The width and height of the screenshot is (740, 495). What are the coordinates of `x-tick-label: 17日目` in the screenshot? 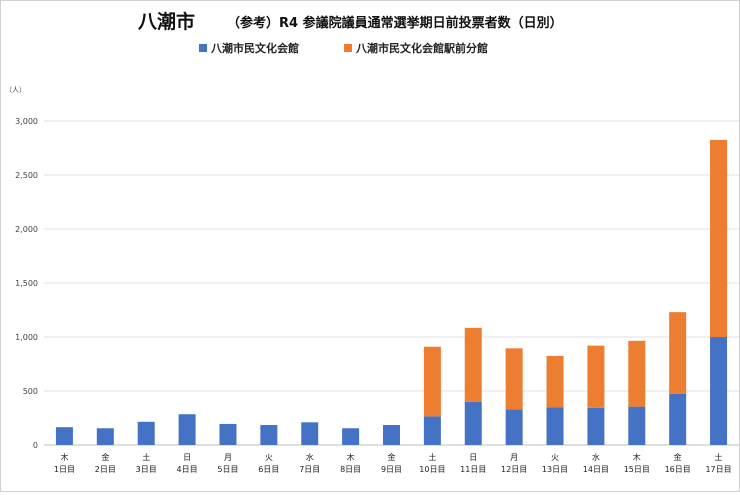 It's located at (718, 469).